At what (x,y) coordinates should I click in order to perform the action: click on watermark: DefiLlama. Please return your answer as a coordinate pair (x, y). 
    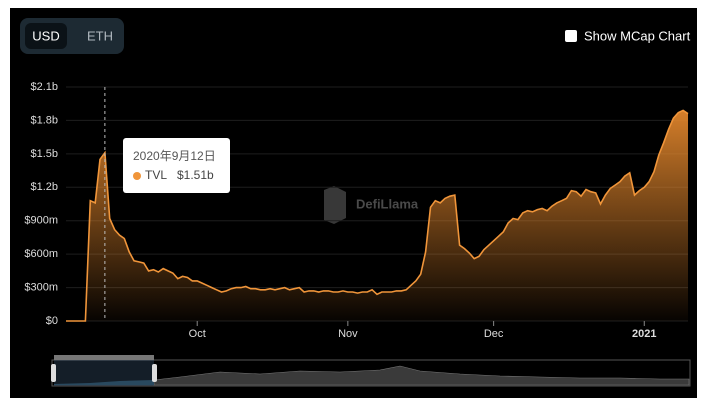
    Looking at the image, I should click on (371, 205).